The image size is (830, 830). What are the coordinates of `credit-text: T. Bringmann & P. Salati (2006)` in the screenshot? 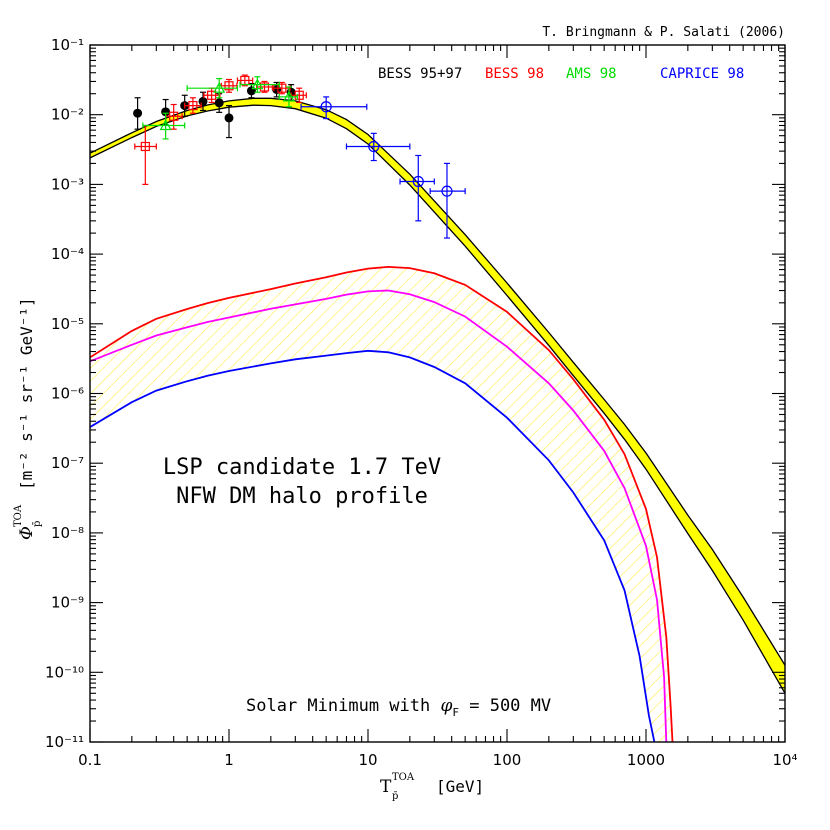 It's located at (663, 32).